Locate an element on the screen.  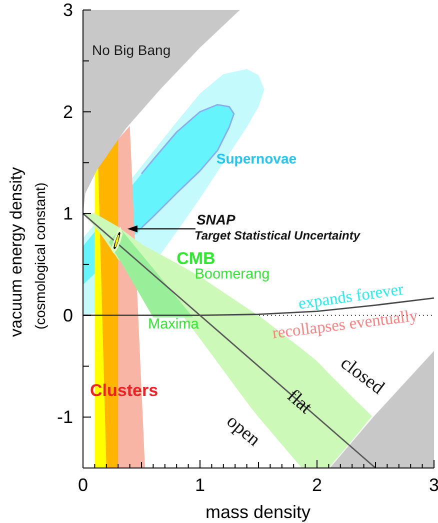
annotation: Boomerang is located at coordinates (232, 274).